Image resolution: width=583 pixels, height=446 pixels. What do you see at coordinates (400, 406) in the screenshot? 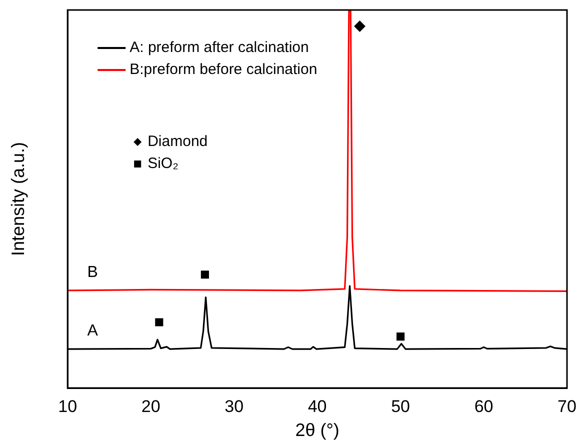
I see `x-tick-label: 50` at bounding box center [400, 406].